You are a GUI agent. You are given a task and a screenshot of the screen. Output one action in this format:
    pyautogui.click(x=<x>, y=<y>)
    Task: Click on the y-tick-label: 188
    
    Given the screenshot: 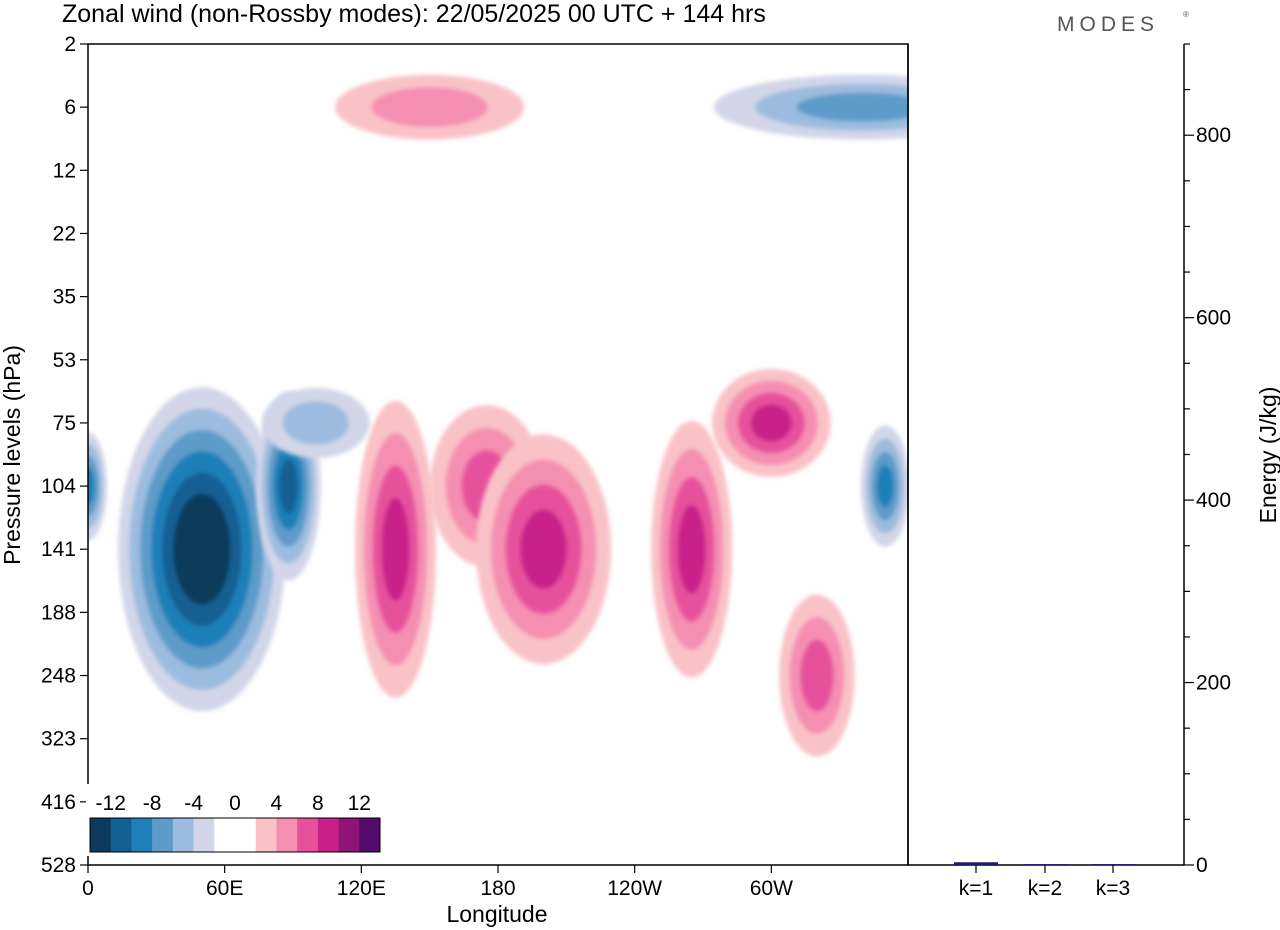 What is the action you would take?
    pyautogui.click(x=58, y=612)
    